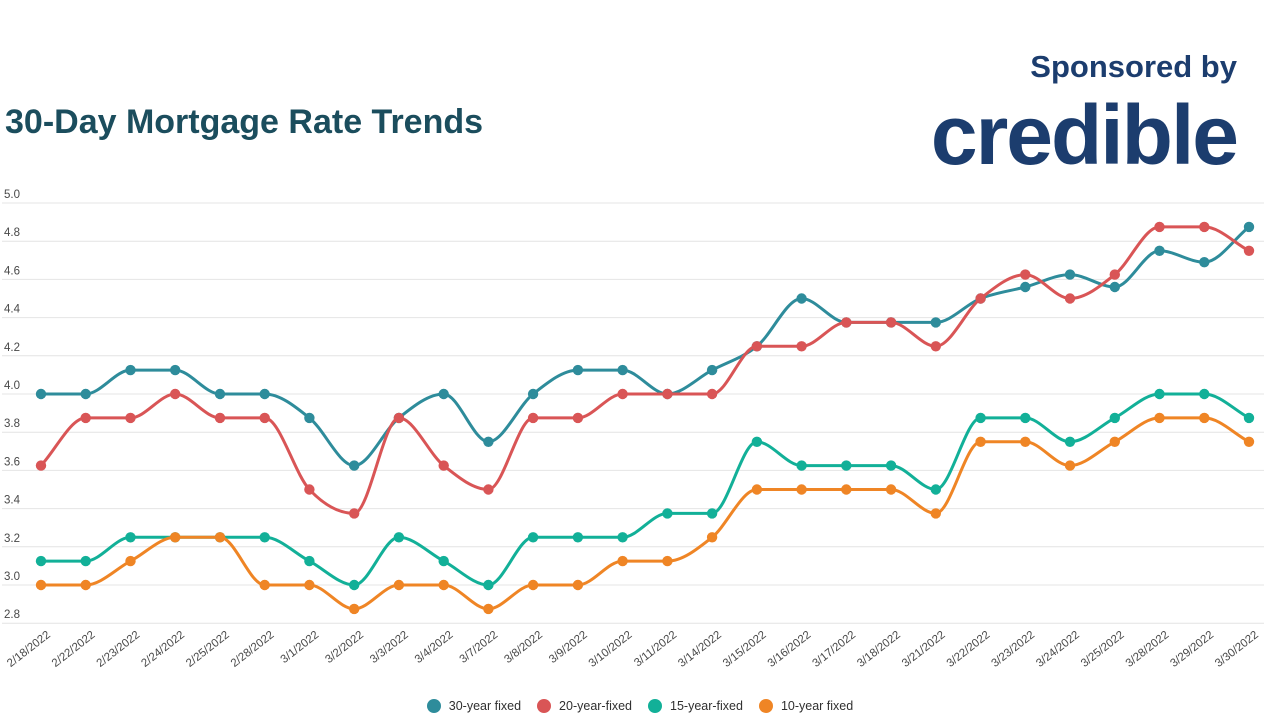 The image size is (1280, 720). Describe the element at coordinates (1133, 66) in the screenshot. I see `sponsored-by-text: Sponsored by` at that location.